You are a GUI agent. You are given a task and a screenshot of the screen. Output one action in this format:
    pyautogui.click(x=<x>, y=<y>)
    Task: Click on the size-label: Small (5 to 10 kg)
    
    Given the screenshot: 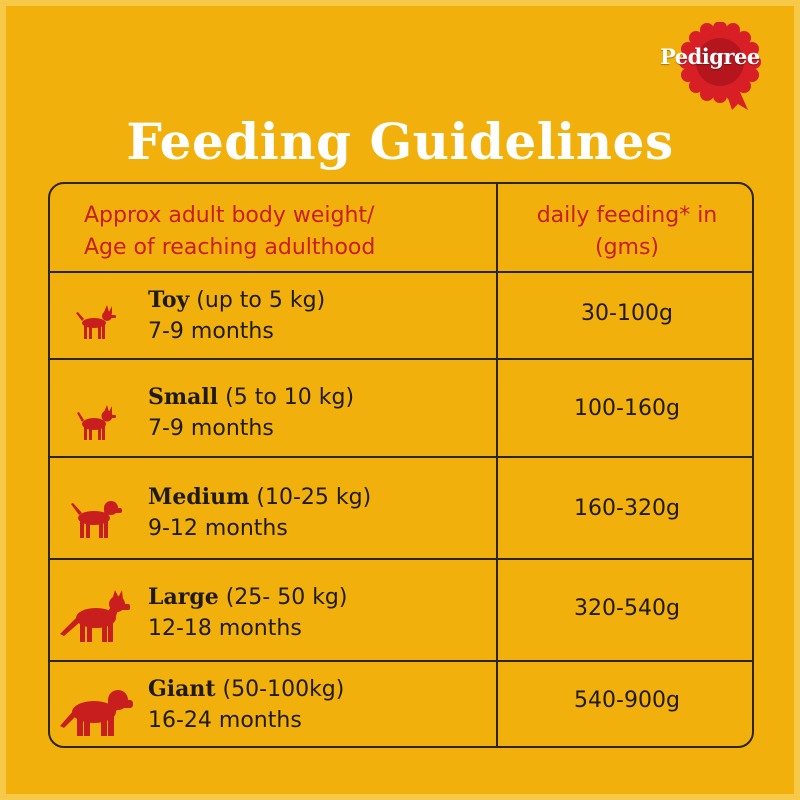 What is the action you would take?
    pyautogui.click(x=251, y=397)
    